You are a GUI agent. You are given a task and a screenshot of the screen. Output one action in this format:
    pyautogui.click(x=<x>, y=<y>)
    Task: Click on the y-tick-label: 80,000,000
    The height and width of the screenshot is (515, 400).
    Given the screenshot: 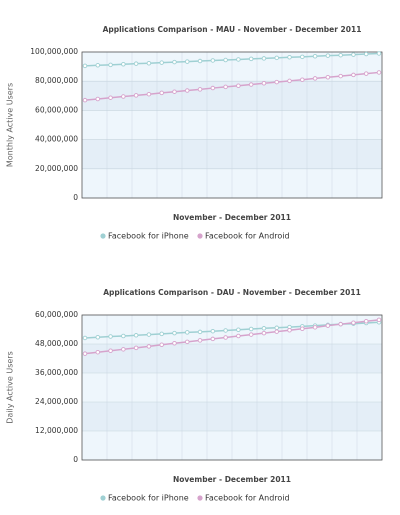 What is the action you would take?
    pyautogui.click(x=56, y=80)
    